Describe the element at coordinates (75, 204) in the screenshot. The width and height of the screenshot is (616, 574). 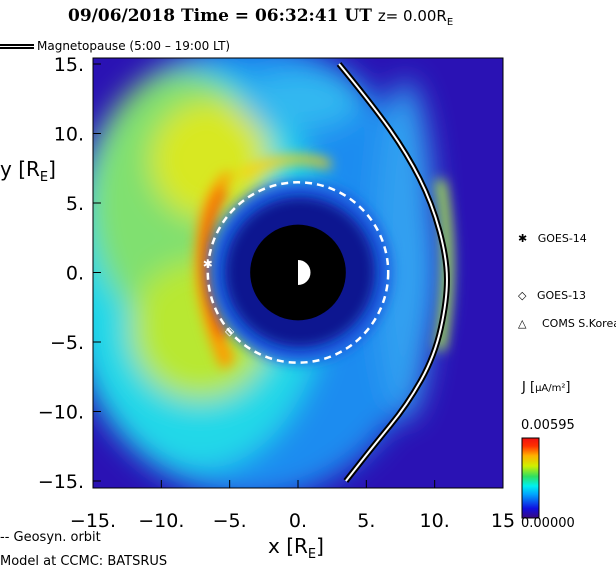
I see `y-tick-label: 5.` at that location.